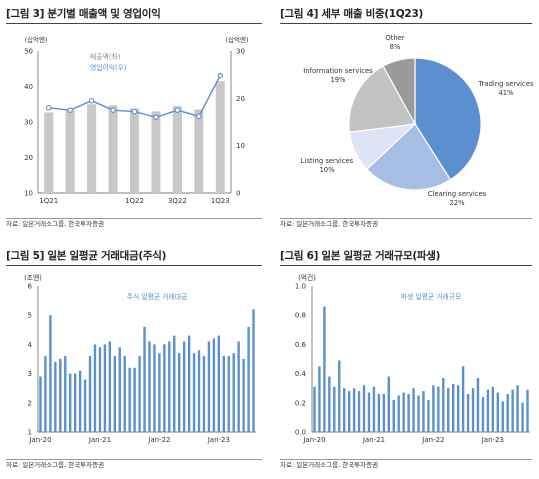 This screenshot has width=539, height=479. What do you see at coordinates (158, 440) in the screenshot?
I see `x-tick-label: Jan-22` at bounding box center [158, 440].